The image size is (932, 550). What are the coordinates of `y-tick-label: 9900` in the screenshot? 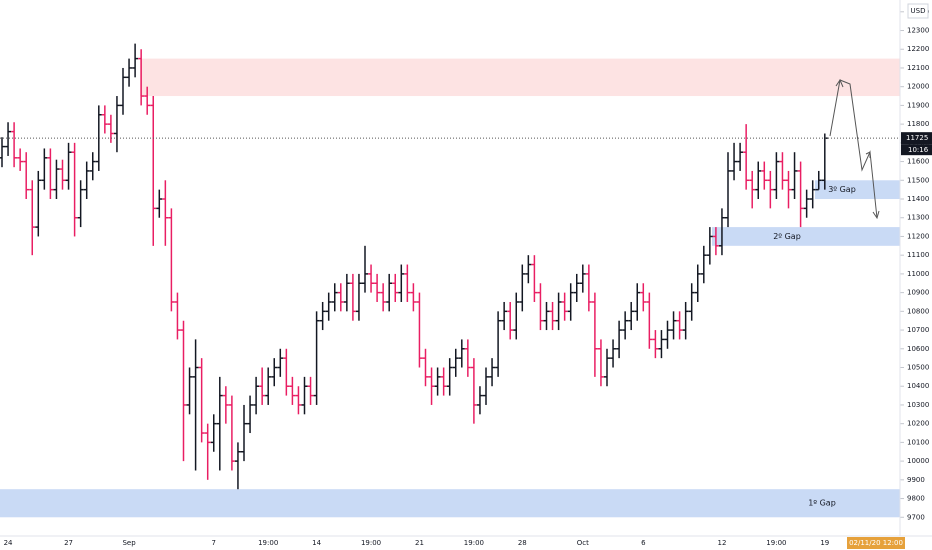 It's located at (916, 480).